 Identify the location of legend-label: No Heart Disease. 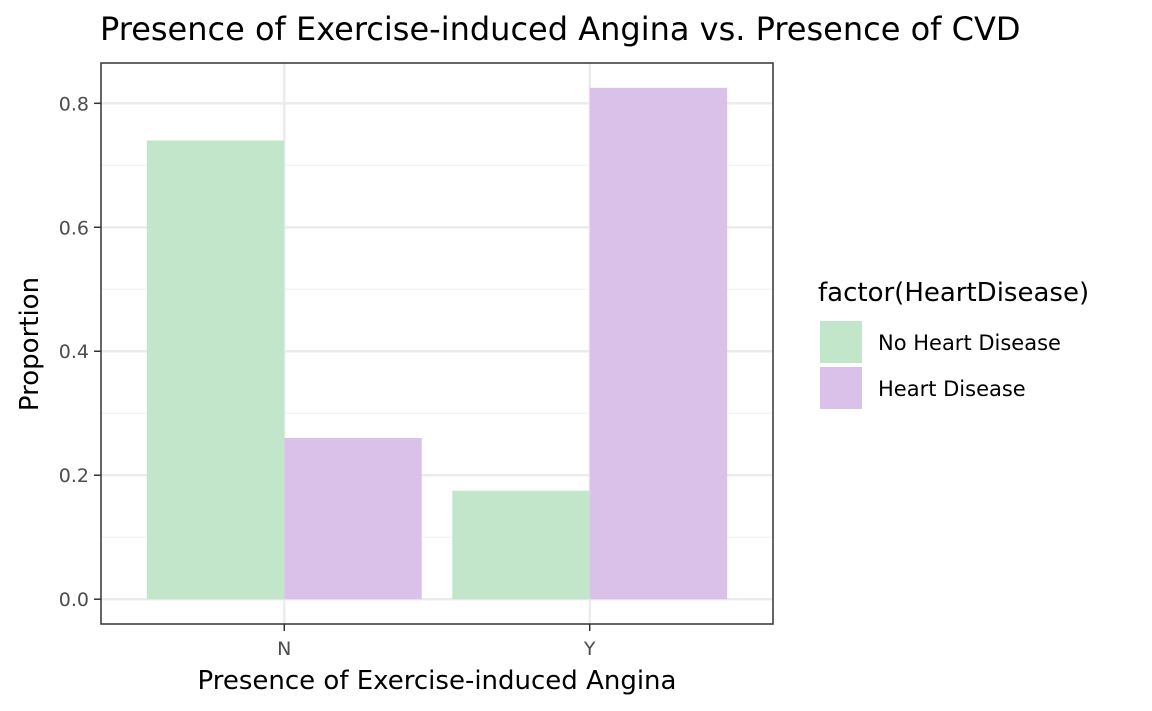
(969, 343).